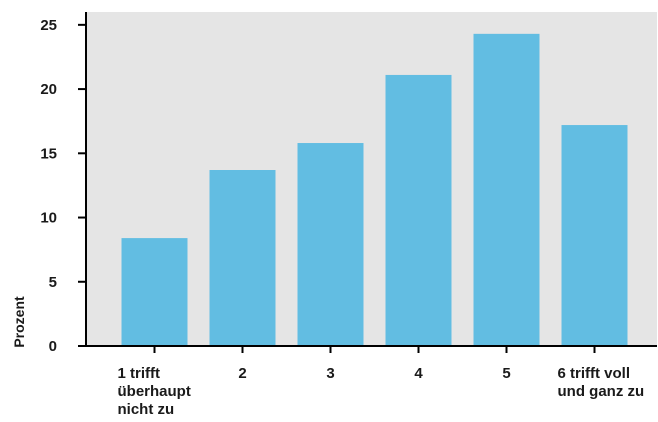  Describe the element at coordinates (48, 25) in the screenshot. I see `y-tick-label: 25` at that location.